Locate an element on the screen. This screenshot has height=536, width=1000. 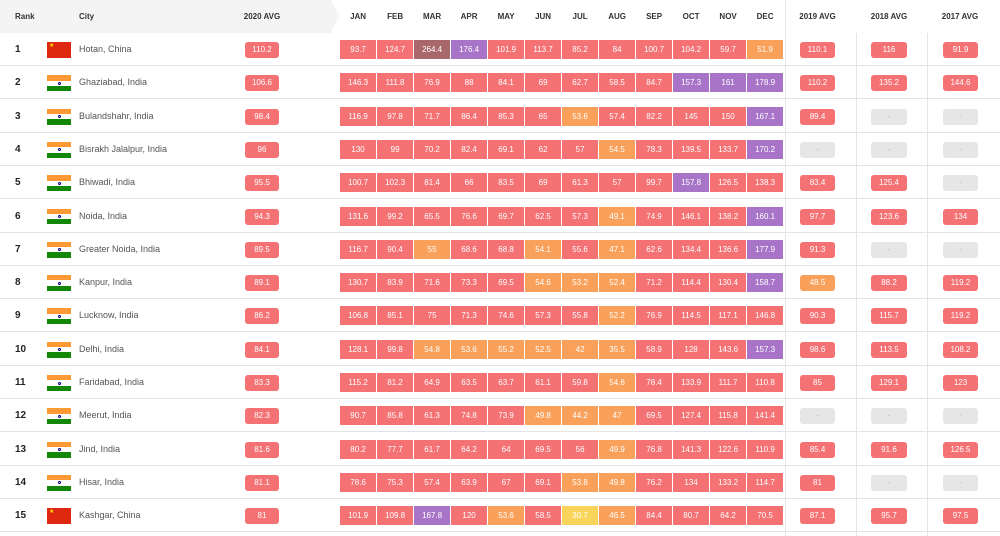
header-month-sep: SEP is located at coordinates (654, 16).